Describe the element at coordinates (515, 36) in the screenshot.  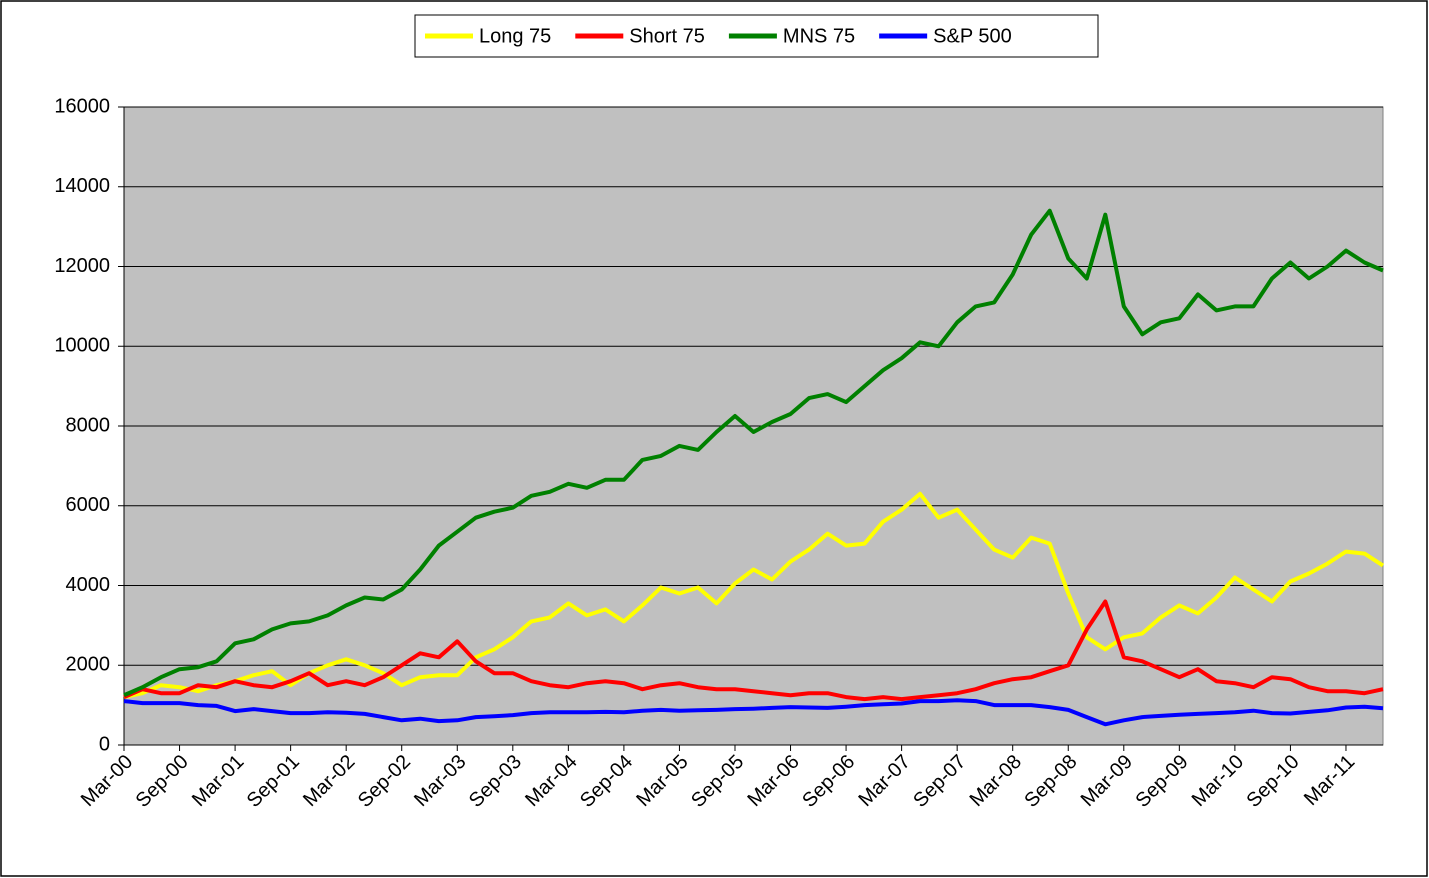
I see `legend-label: Long 75` at that location.